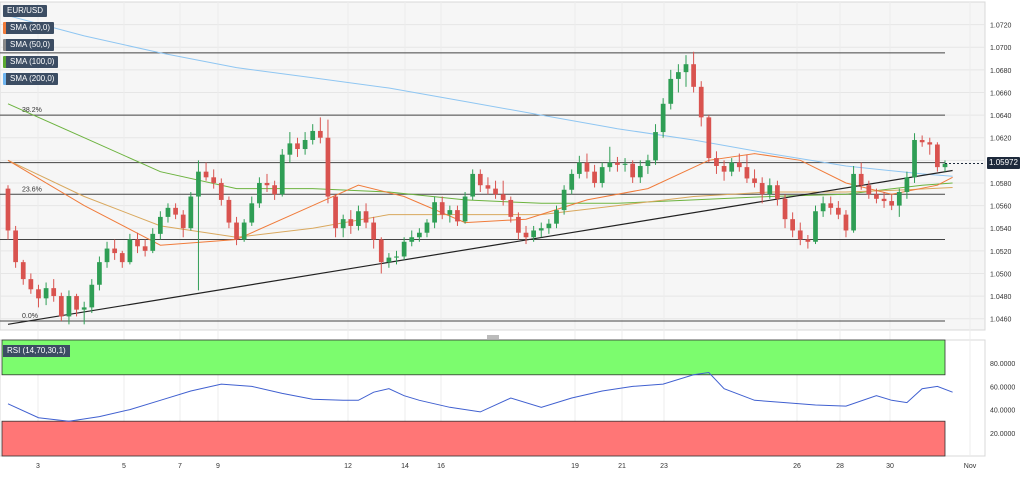 The image size is (1024, 479). What do you see at coordinates (1001, 274) in the screenshot?
I see `y-tick-label: 1.0500` at bounding box center [1001, 274].